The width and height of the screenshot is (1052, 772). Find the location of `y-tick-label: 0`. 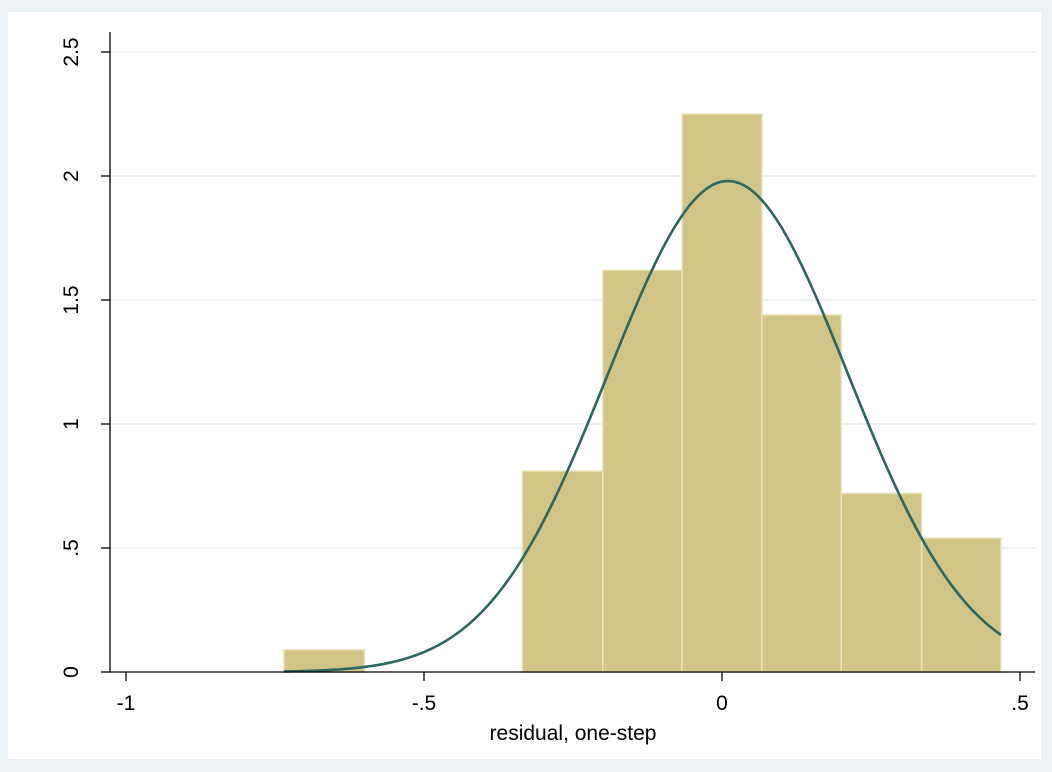

y-tick-label: 0 is located at coordinates (71, 672).